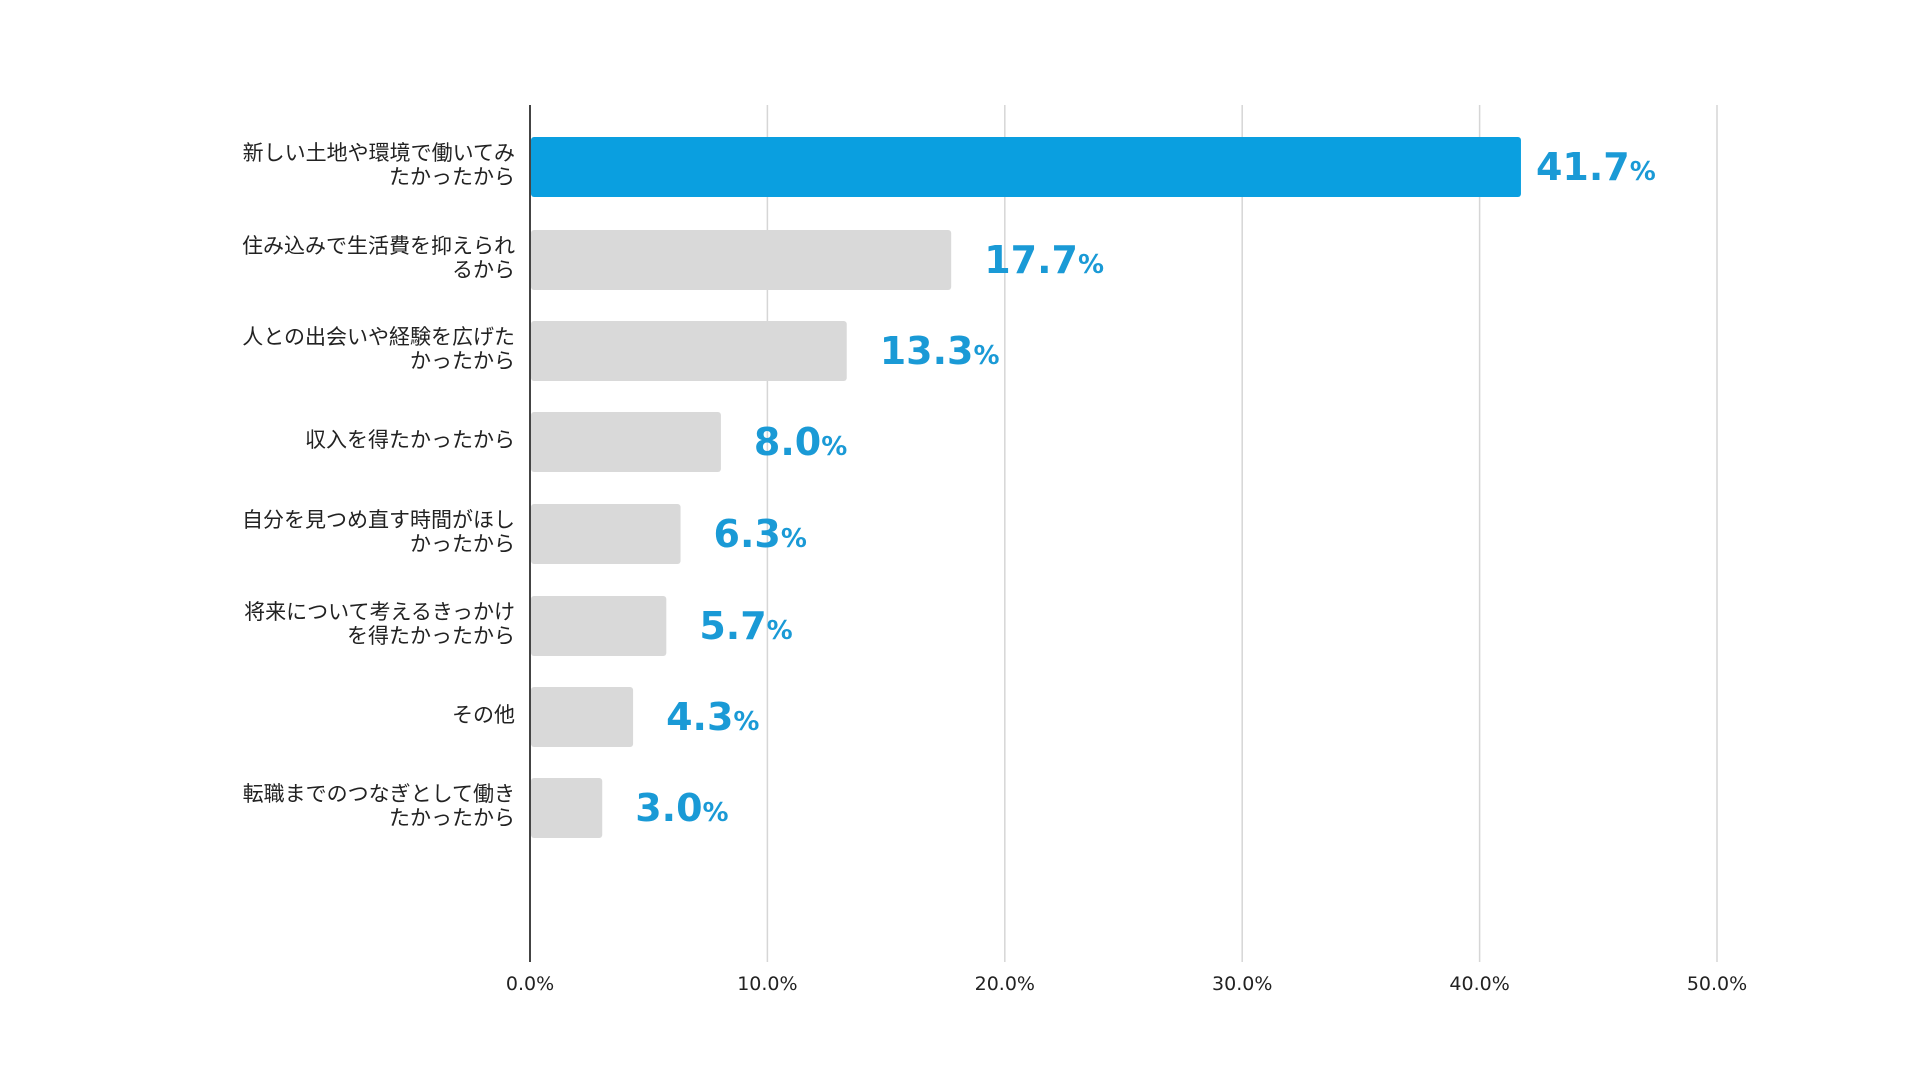  I want to click on category-label-line: を得たかったから, so click(431, 636).